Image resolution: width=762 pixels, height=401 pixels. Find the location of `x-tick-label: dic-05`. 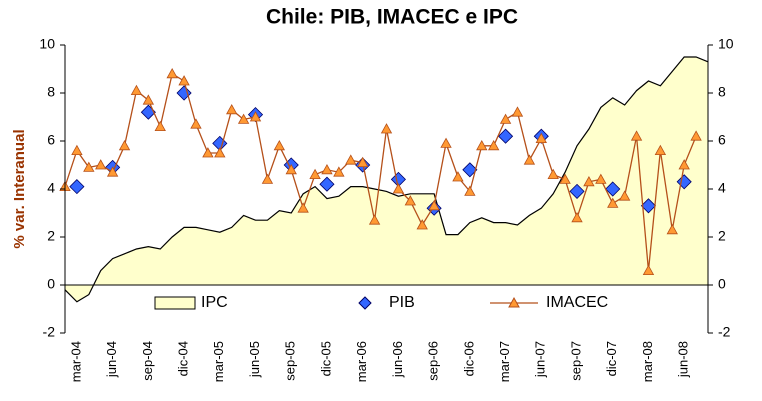

x-tick-label: dic-05 is located at coordinates (325, 358).